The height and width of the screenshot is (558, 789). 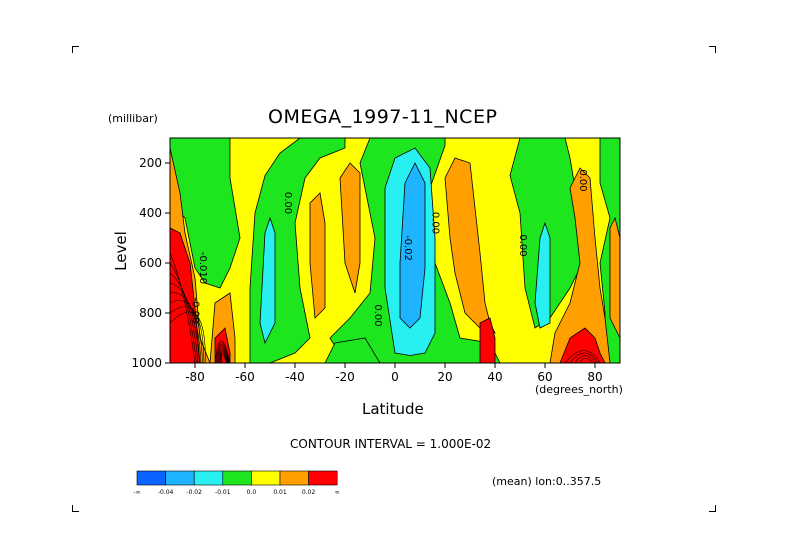 What do you see at coordinates (75, 508) in the screenshot?
I see `crop-mark-bottom-left` at bounding box center [75, 508].